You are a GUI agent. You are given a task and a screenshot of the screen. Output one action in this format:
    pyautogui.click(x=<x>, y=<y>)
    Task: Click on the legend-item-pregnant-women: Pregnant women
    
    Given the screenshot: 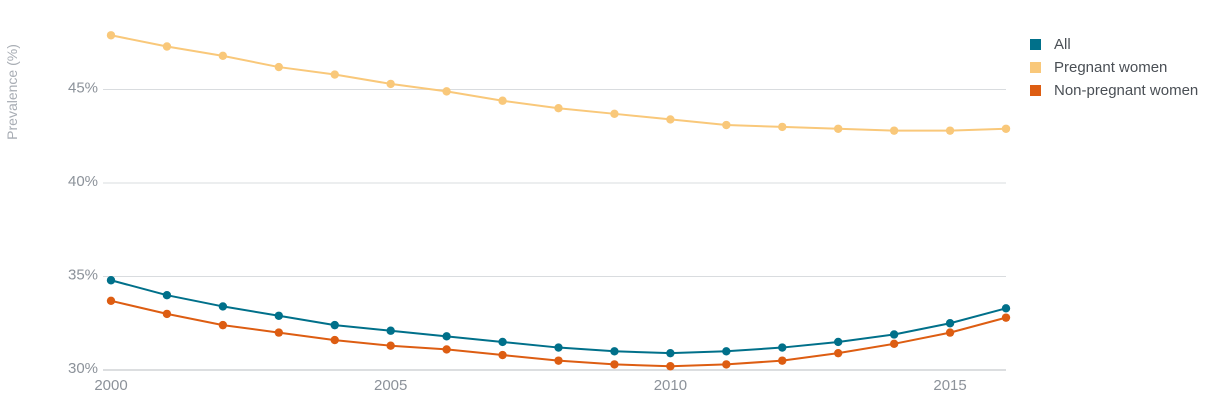 What is the action you would take?
    pyautogui.click(x=1114, y=67)
    